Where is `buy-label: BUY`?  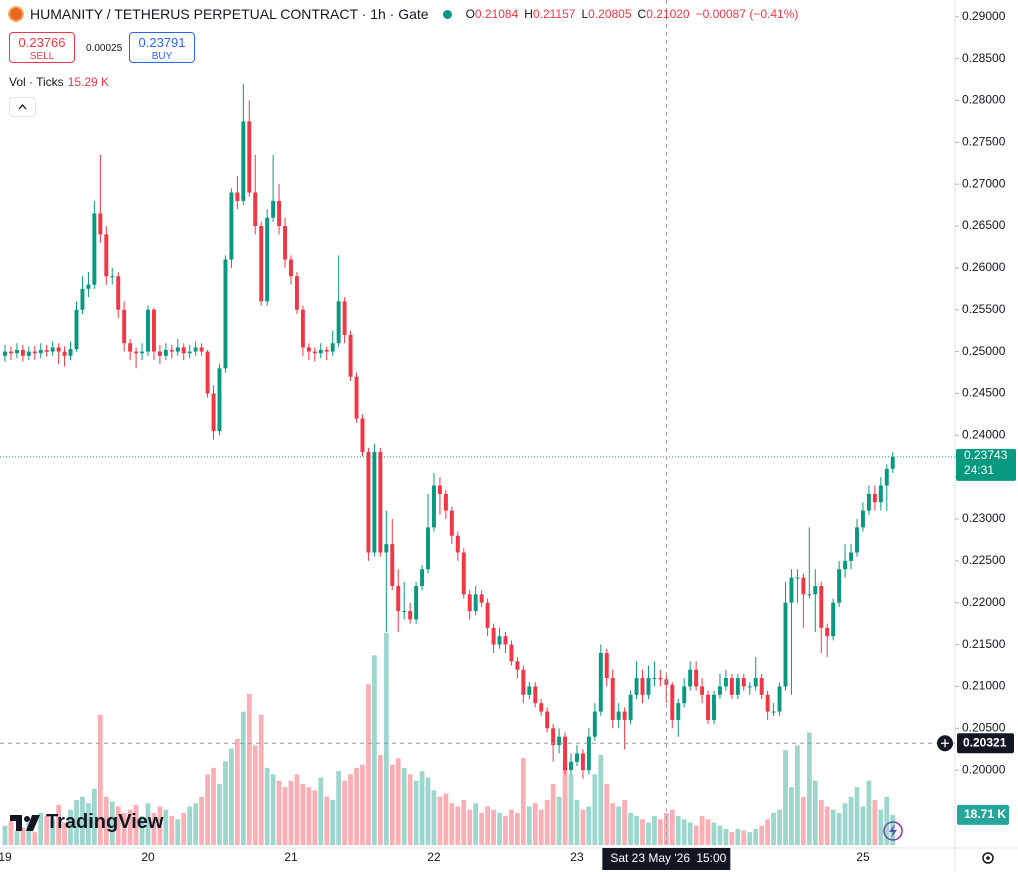 buy-label: BUY is located at coordinates (162, 56).